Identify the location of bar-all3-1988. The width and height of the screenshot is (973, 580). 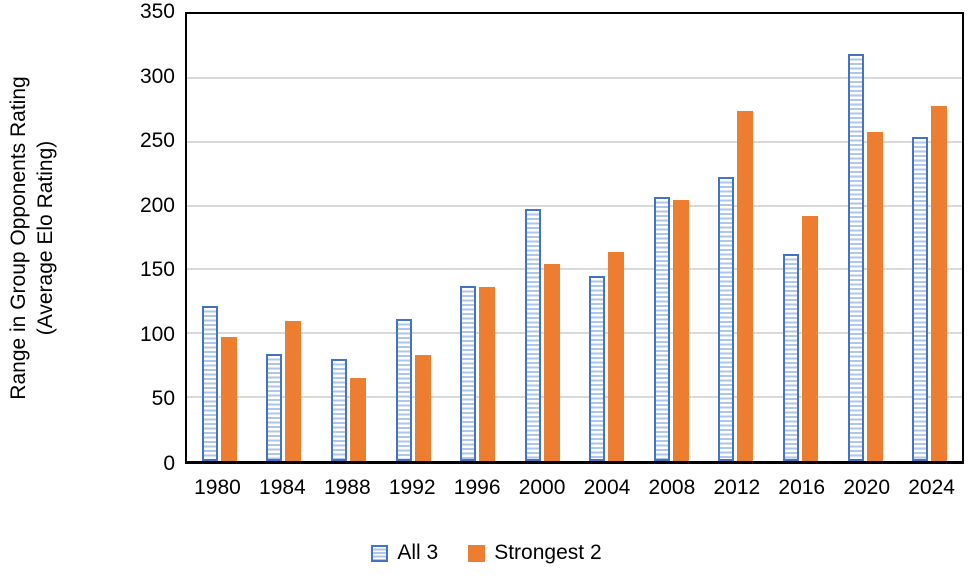
(338, 409).